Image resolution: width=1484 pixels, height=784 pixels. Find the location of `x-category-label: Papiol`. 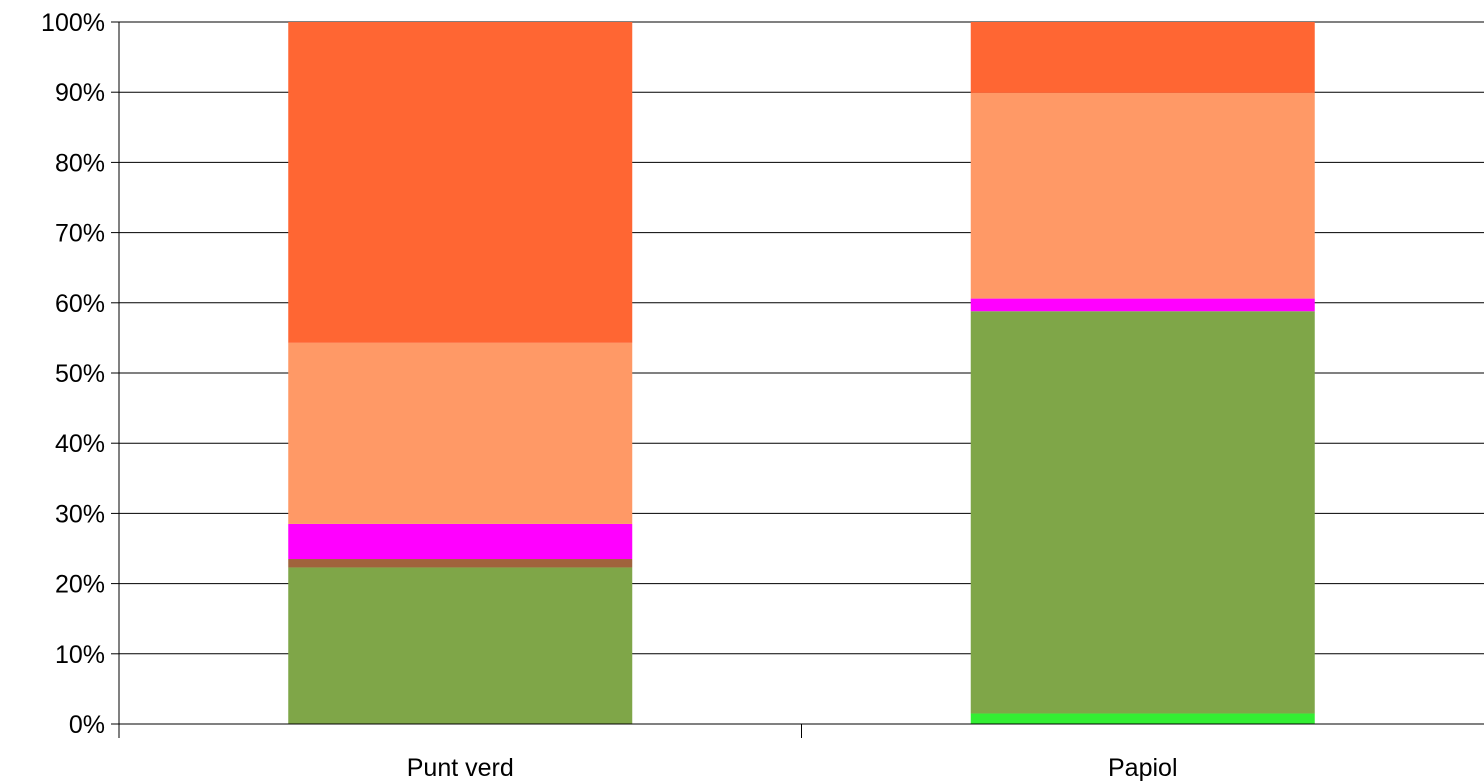

x-category-label: Papiol is located at coordinates (1143, 768).